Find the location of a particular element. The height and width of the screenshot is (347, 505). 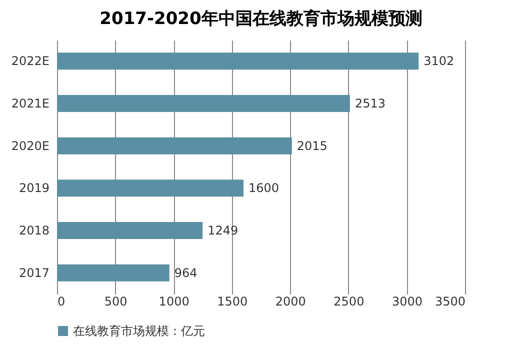

x-tick-label: 0 is located at coordinates (62, 301).